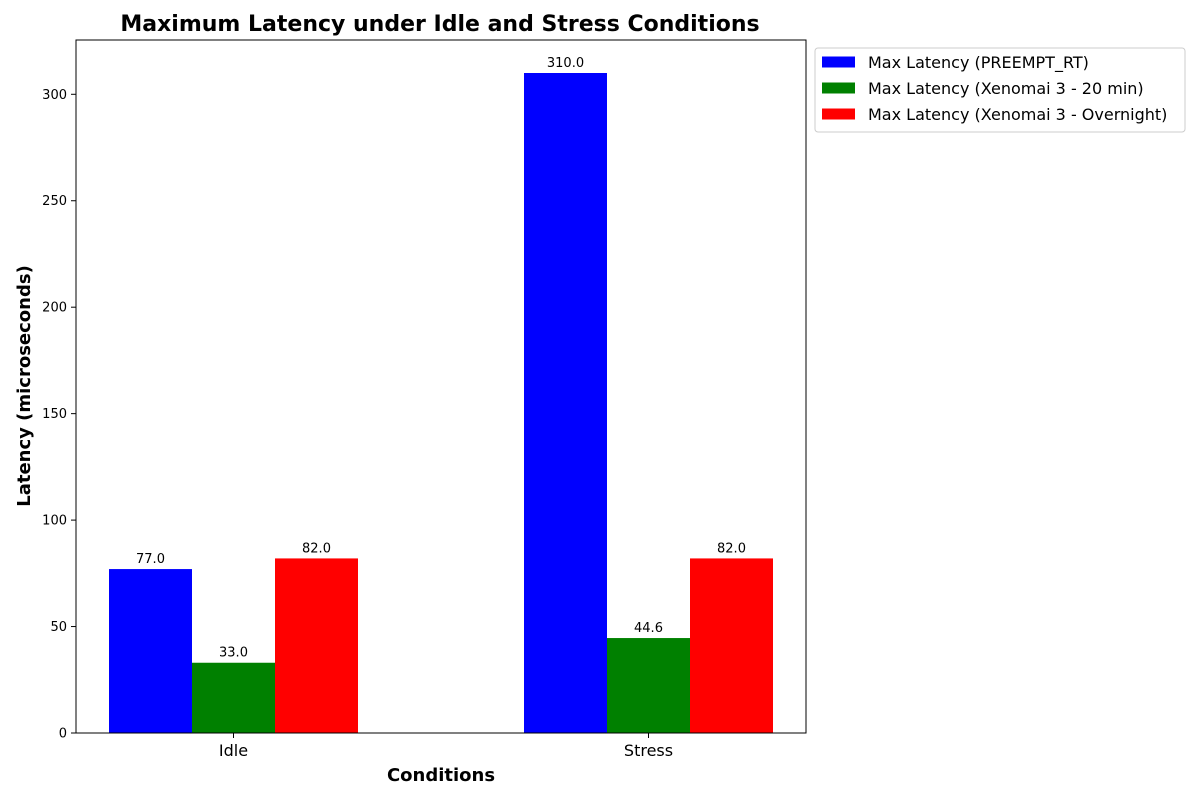 The image size is (1200, 800). I want to click on y-tick-label: 100, so click(54, 521).